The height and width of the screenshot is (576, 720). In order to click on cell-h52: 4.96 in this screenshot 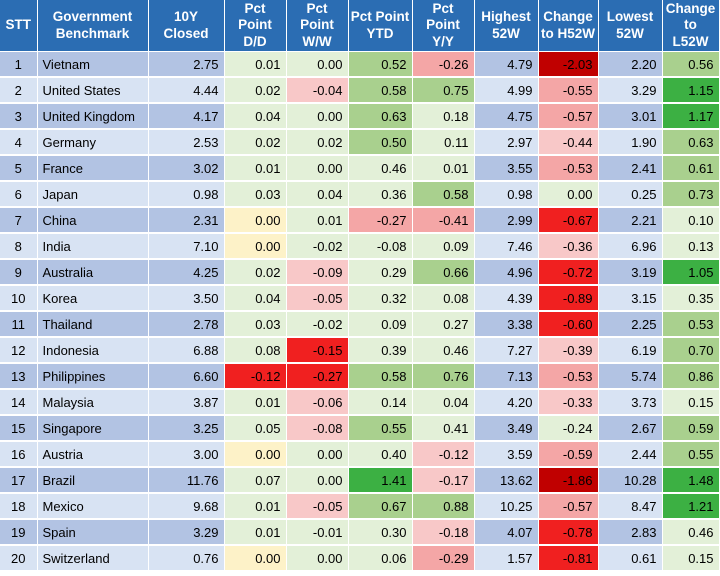, I will do `click(506, 272)`.